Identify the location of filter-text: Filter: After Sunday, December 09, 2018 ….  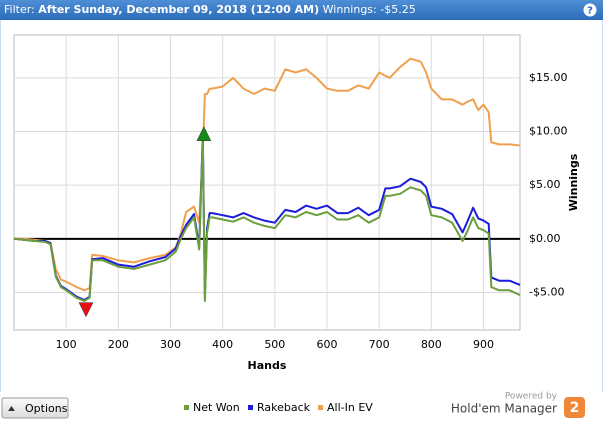
(210, 9).